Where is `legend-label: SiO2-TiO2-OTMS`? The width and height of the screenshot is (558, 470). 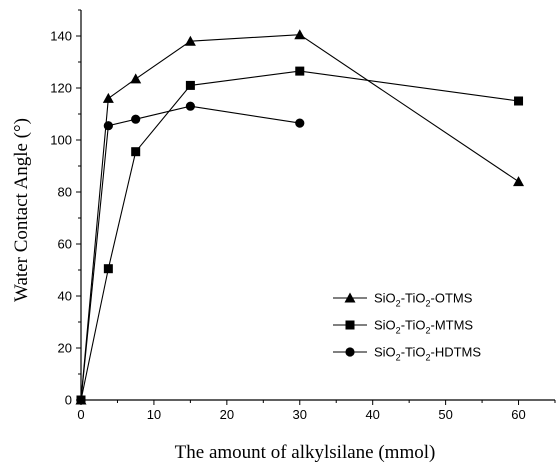
legend-label: SiO2-TiO2-OTMS is located at coordinates (423, 300).